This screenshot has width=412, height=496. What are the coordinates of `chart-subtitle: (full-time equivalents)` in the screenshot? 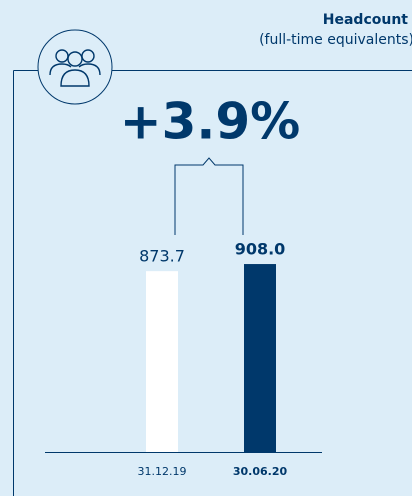 It's located at (335, 40).